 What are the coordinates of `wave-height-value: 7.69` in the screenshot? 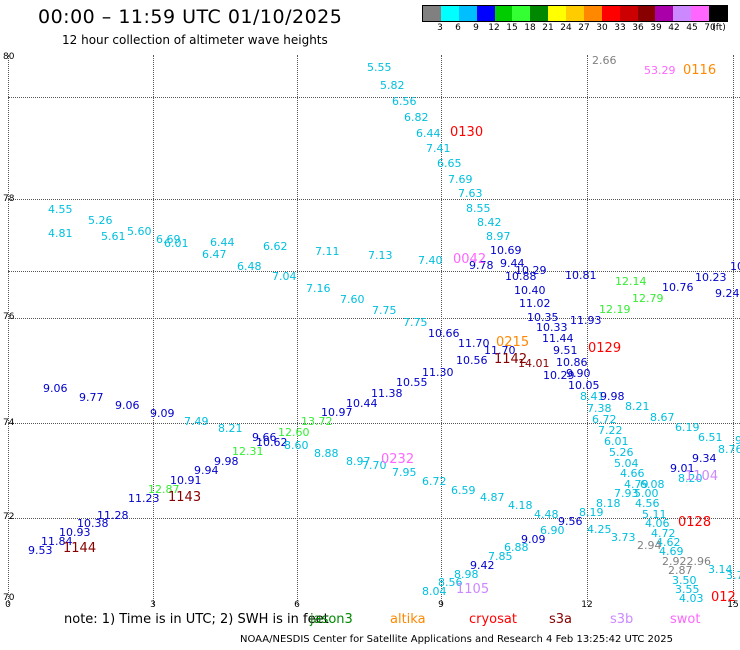 It's located at (460, 179).